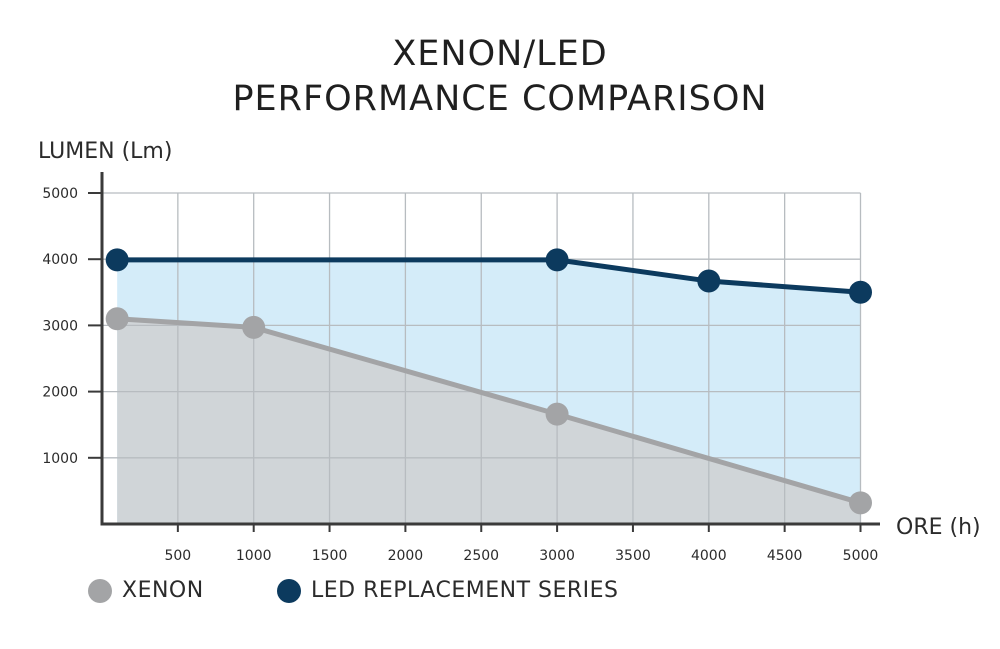 This screenshot has width=1000, height=649. What do you see at coordinates (163, 590) in the screenshot?
I see `legend-label-xenon: XENON` at bounding box center [163, 590].